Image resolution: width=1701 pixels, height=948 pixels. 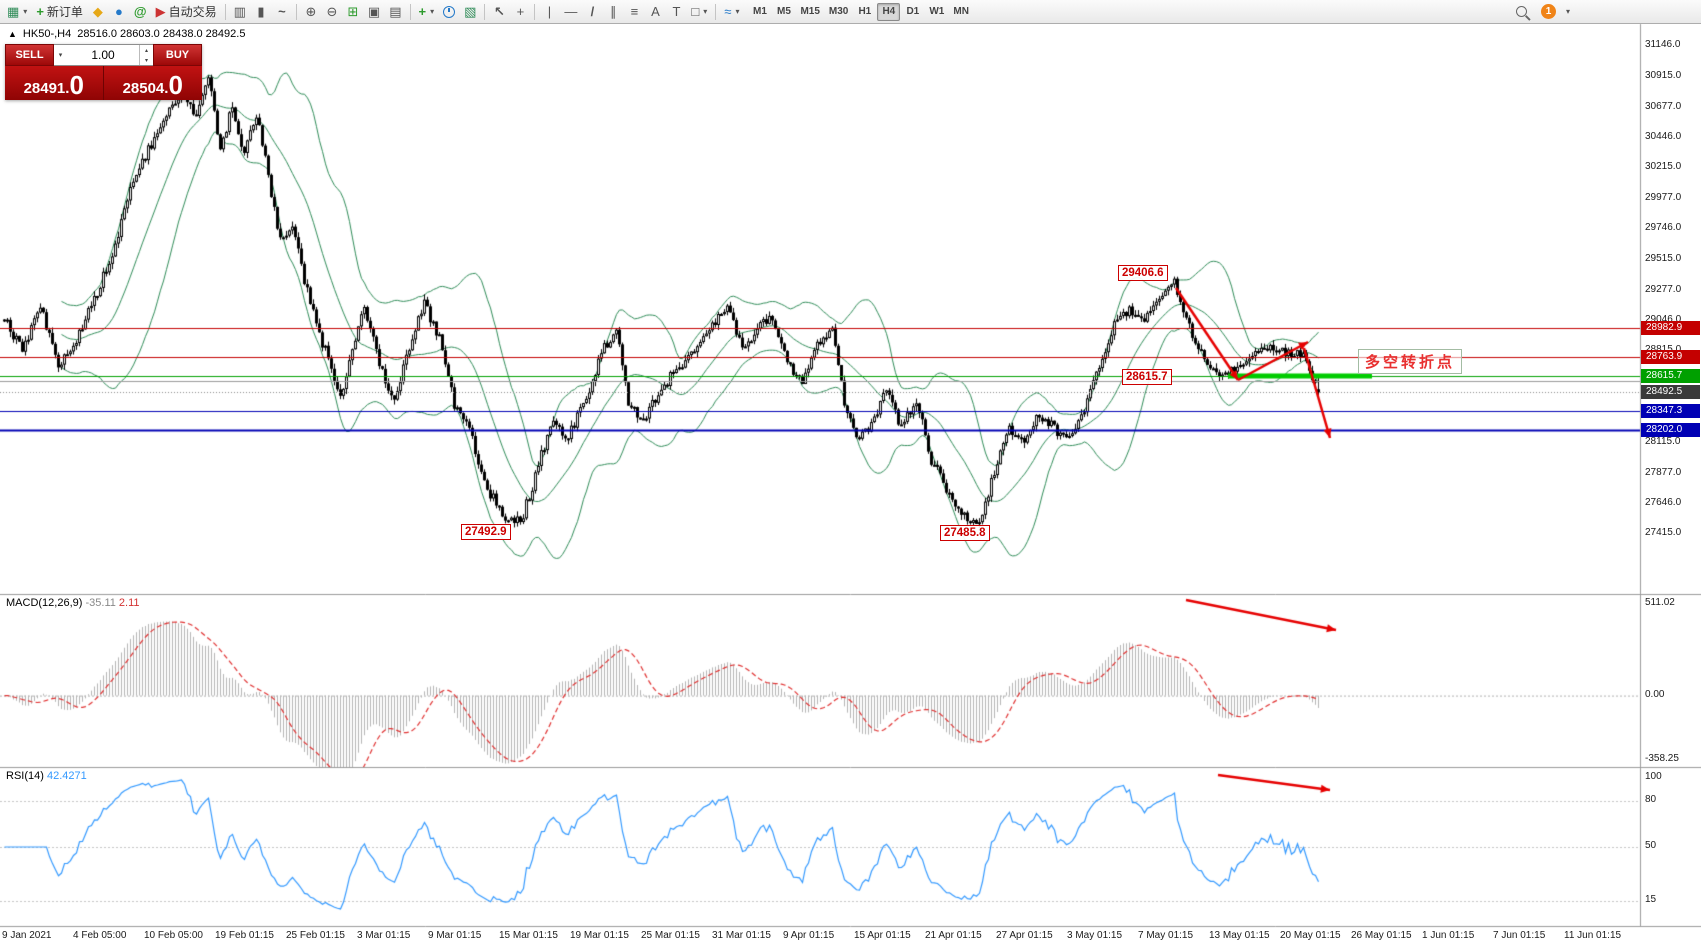 I want to click on time-tick: 9 Jan 2021, so click(x=27, y=935).